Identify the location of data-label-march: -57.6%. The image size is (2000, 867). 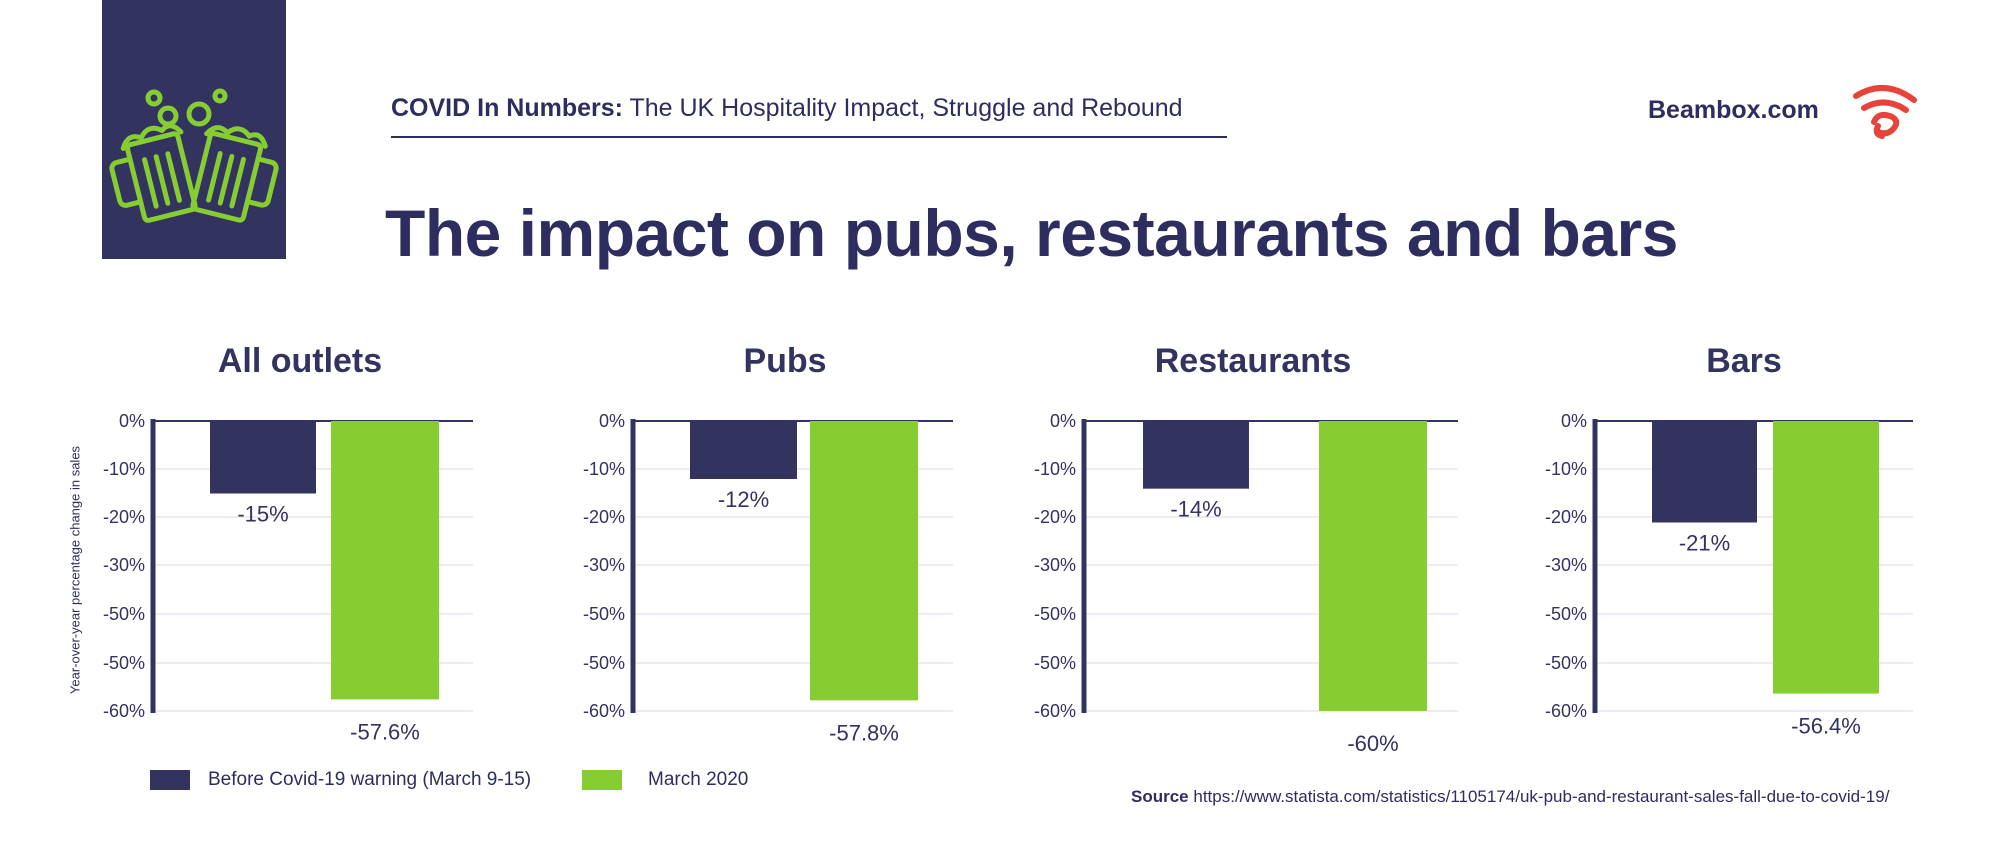
(385, 731).